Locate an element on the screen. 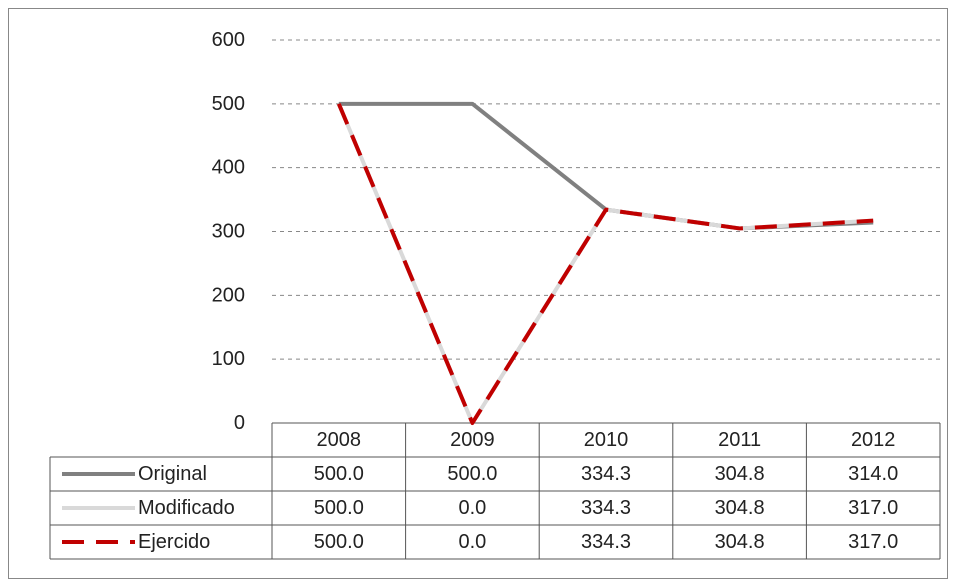 This screenshot has width=956, height=588. y-tick-label: 0 is located at coordinates (239, 423).